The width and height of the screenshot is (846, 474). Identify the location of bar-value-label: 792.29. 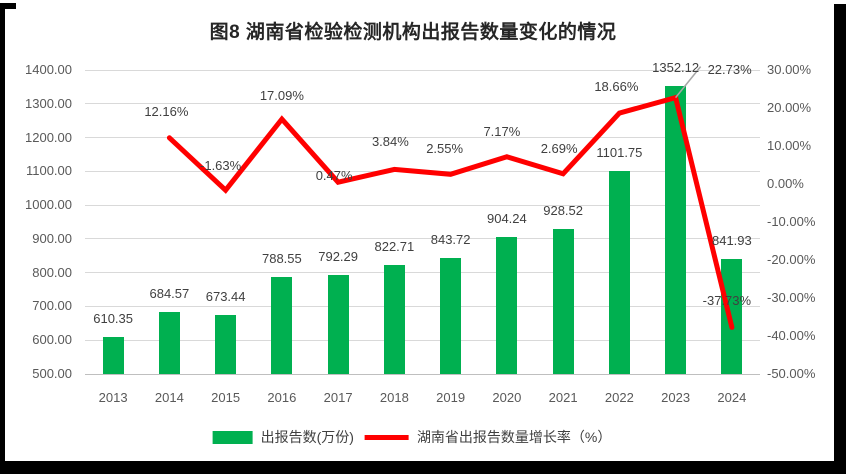
(338, 257).